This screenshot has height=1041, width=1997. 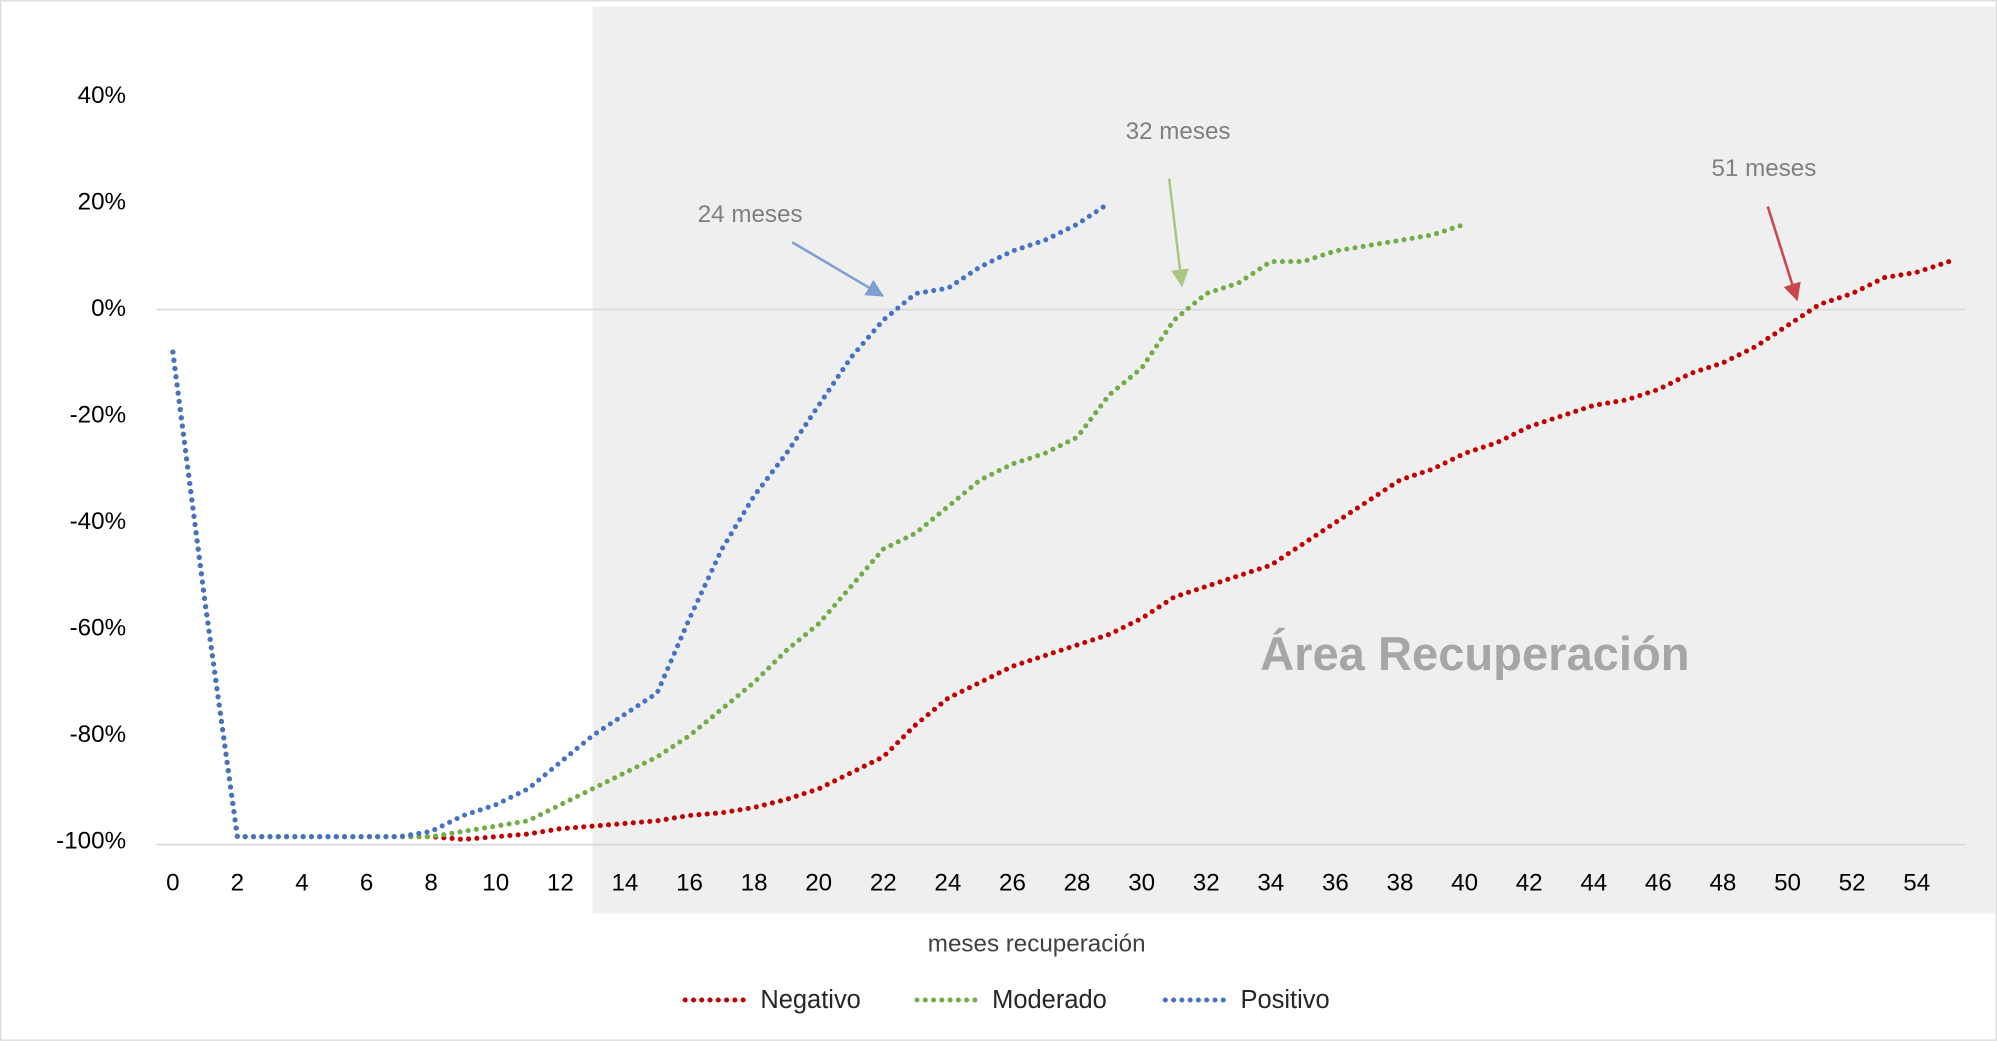 What do you see at coordinates (1593, 883) in the screenshot?
I see `x-tick-label: 44` at bounding box center [1593, 883].